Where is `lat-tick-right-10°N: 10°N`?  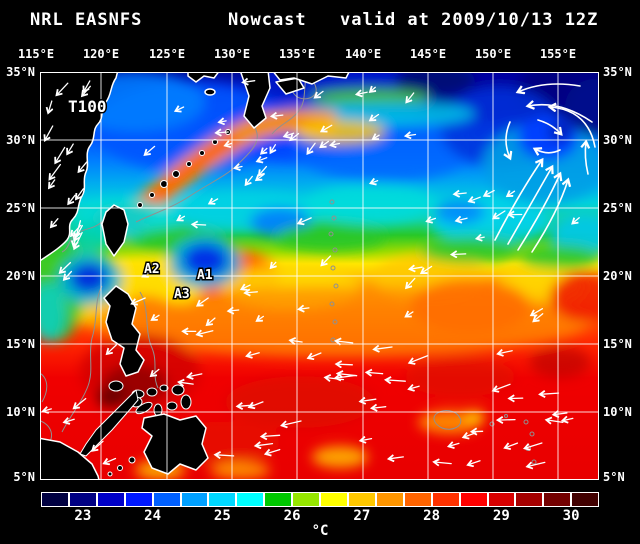
lat-tick-right-10°N: 10°N is located at coordinates (617, 412).